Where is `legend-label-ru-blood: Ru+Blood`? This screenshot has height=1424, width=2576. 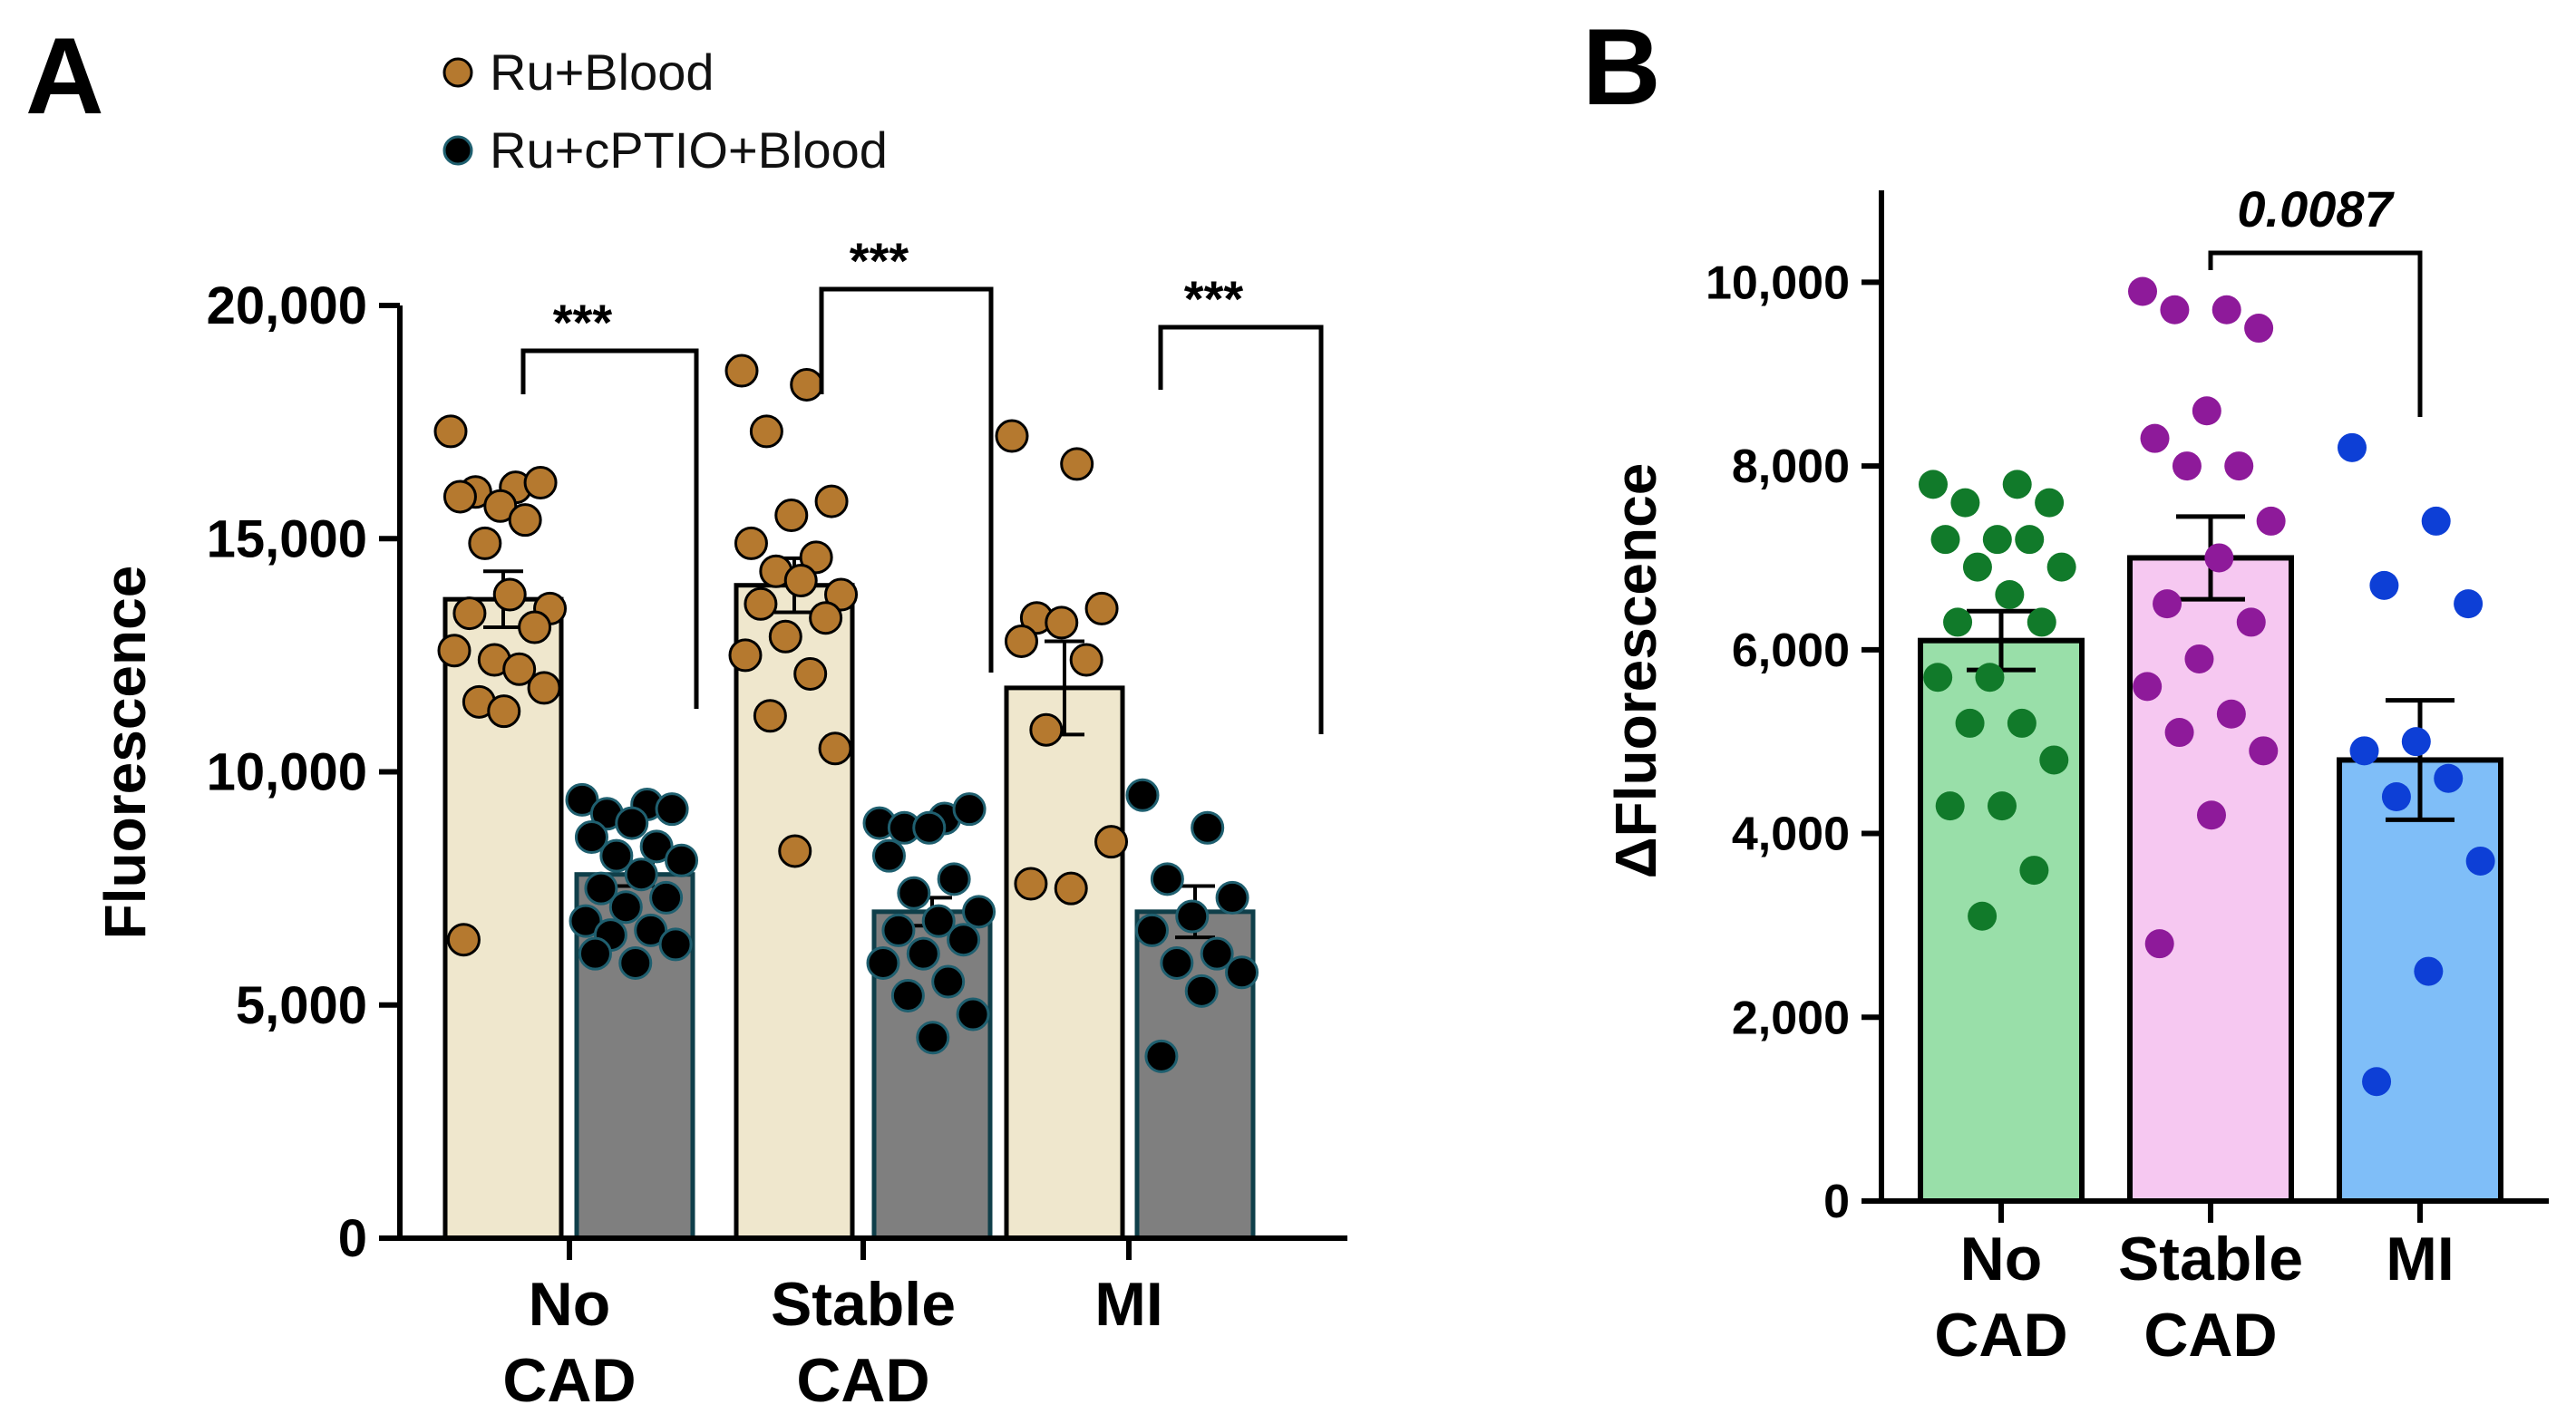
legend-label-ru-blood: Ru+Blood is located at coordinates (602, 72).